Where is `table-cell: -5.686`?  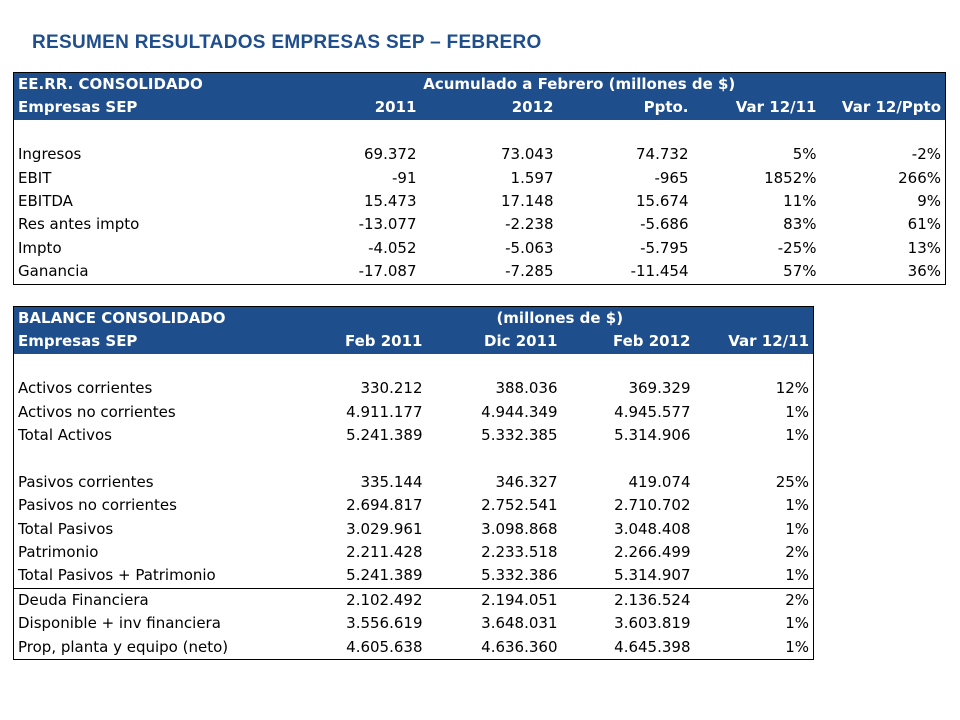
table-cell: -5.686 is located at coordinates (664, 224).